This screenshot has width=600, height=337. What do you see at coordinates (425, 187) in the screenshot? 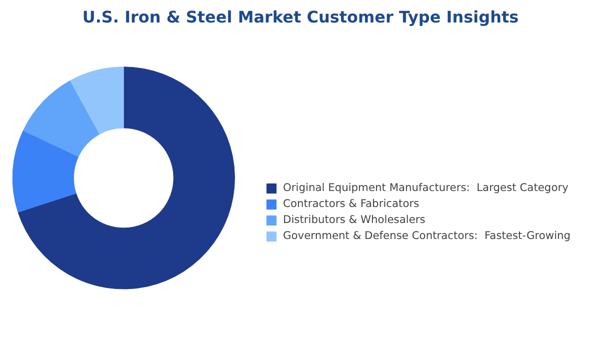
I see `legend-label: Original Equipment Manufacturers: Largest Category` at bounding box center [425, 187].